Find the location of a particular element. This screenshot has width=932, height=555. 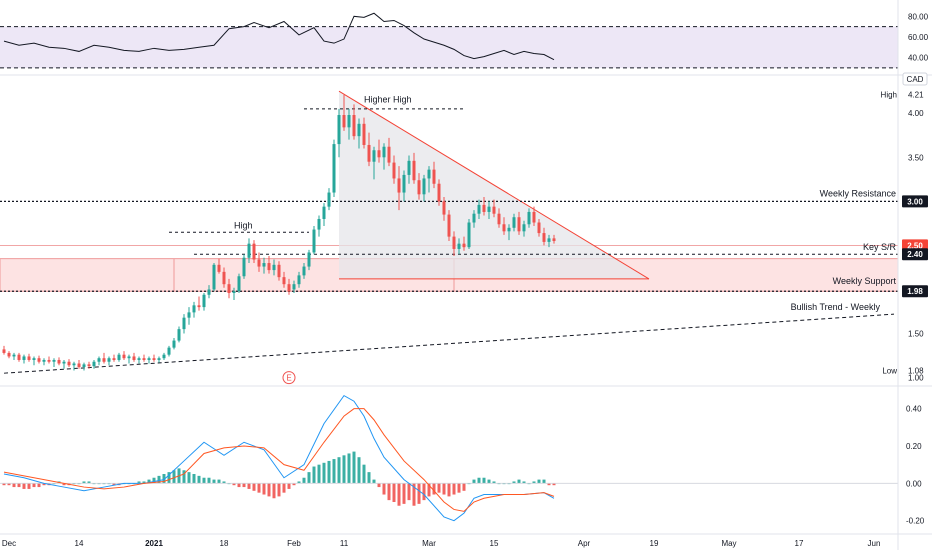

rsi-tick-label: 60.00 is located at coordinates (918, 37).